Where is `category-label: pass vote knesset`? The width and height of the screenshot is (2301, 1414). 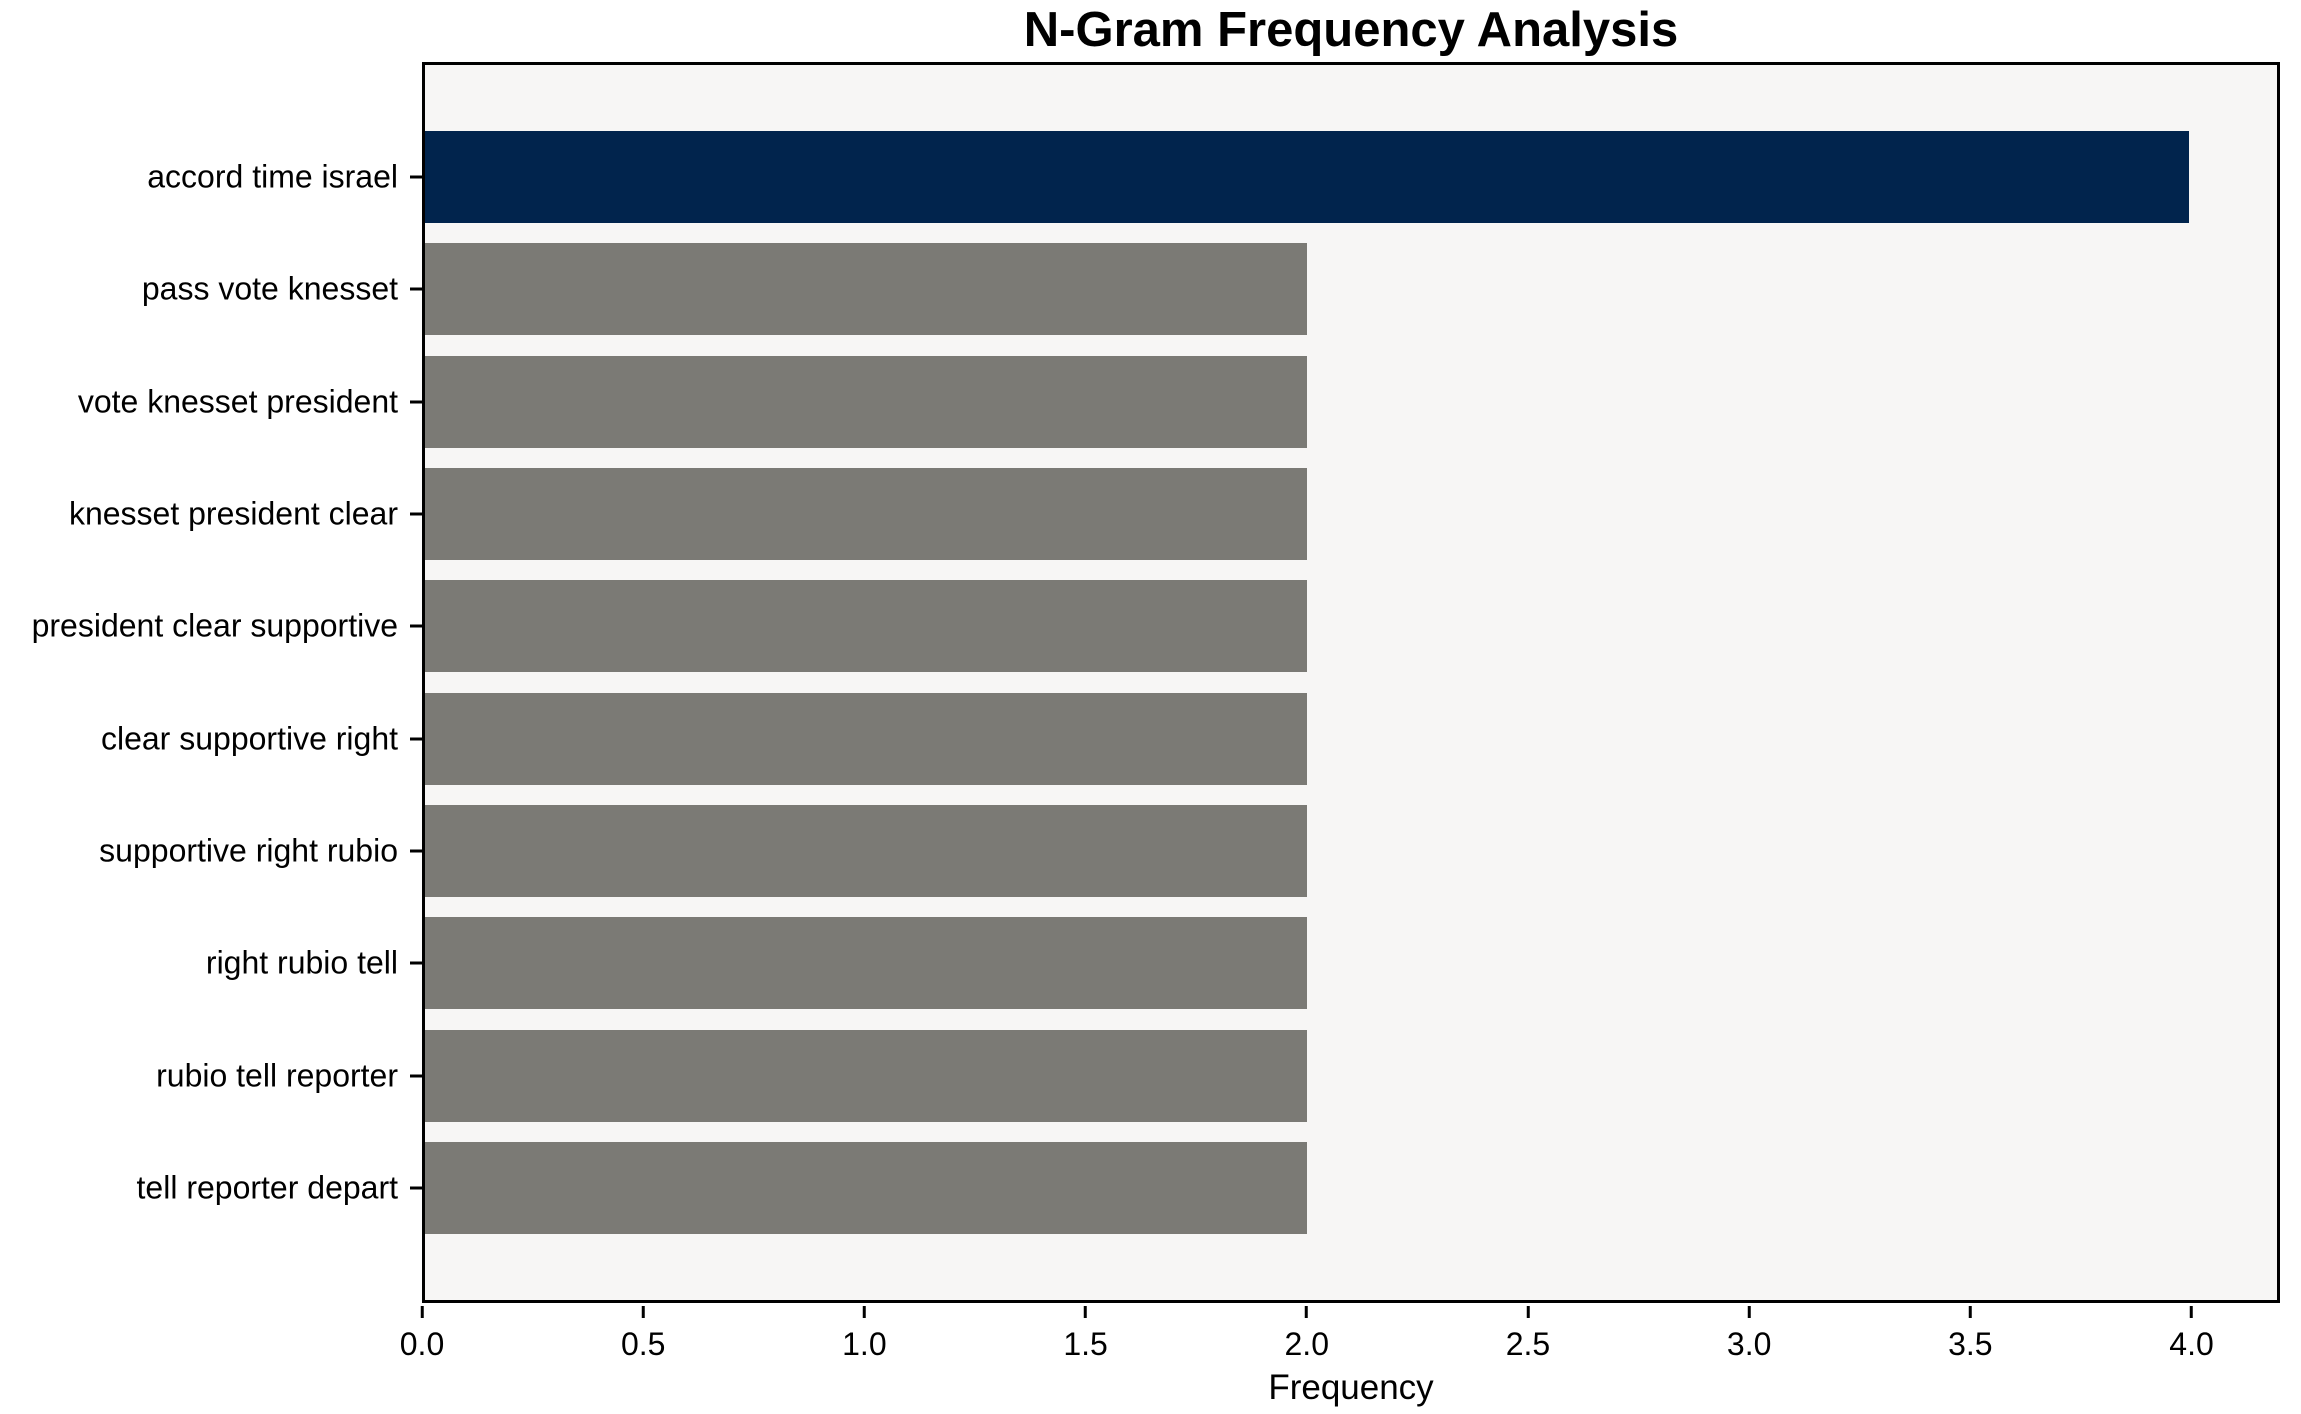
category-label: pass vote knesset is located at coordinates (269, 288).